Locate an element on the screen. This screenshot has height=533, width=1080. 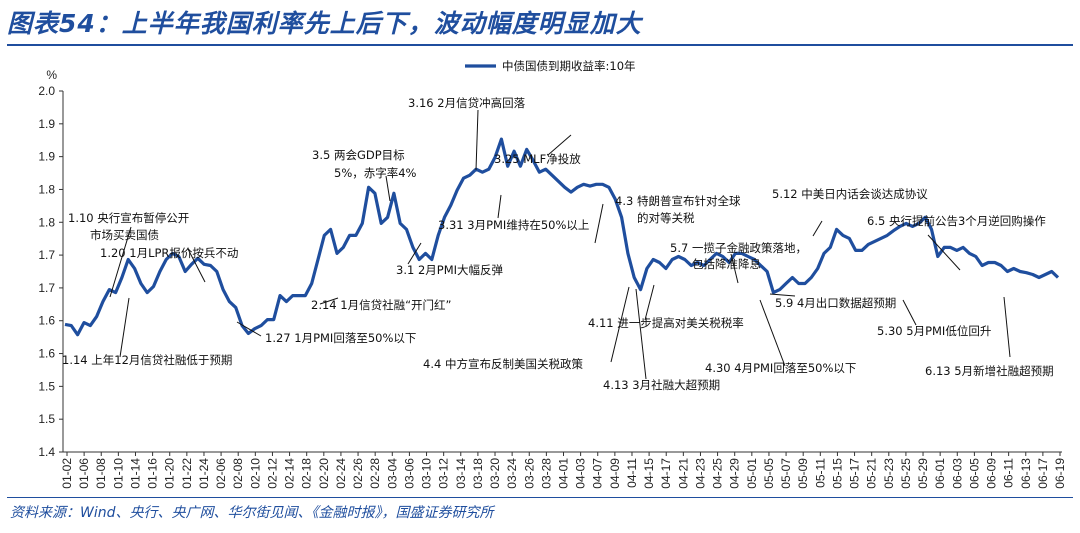
x-tick-label: 05-23 is located at coordinates (889, 473).